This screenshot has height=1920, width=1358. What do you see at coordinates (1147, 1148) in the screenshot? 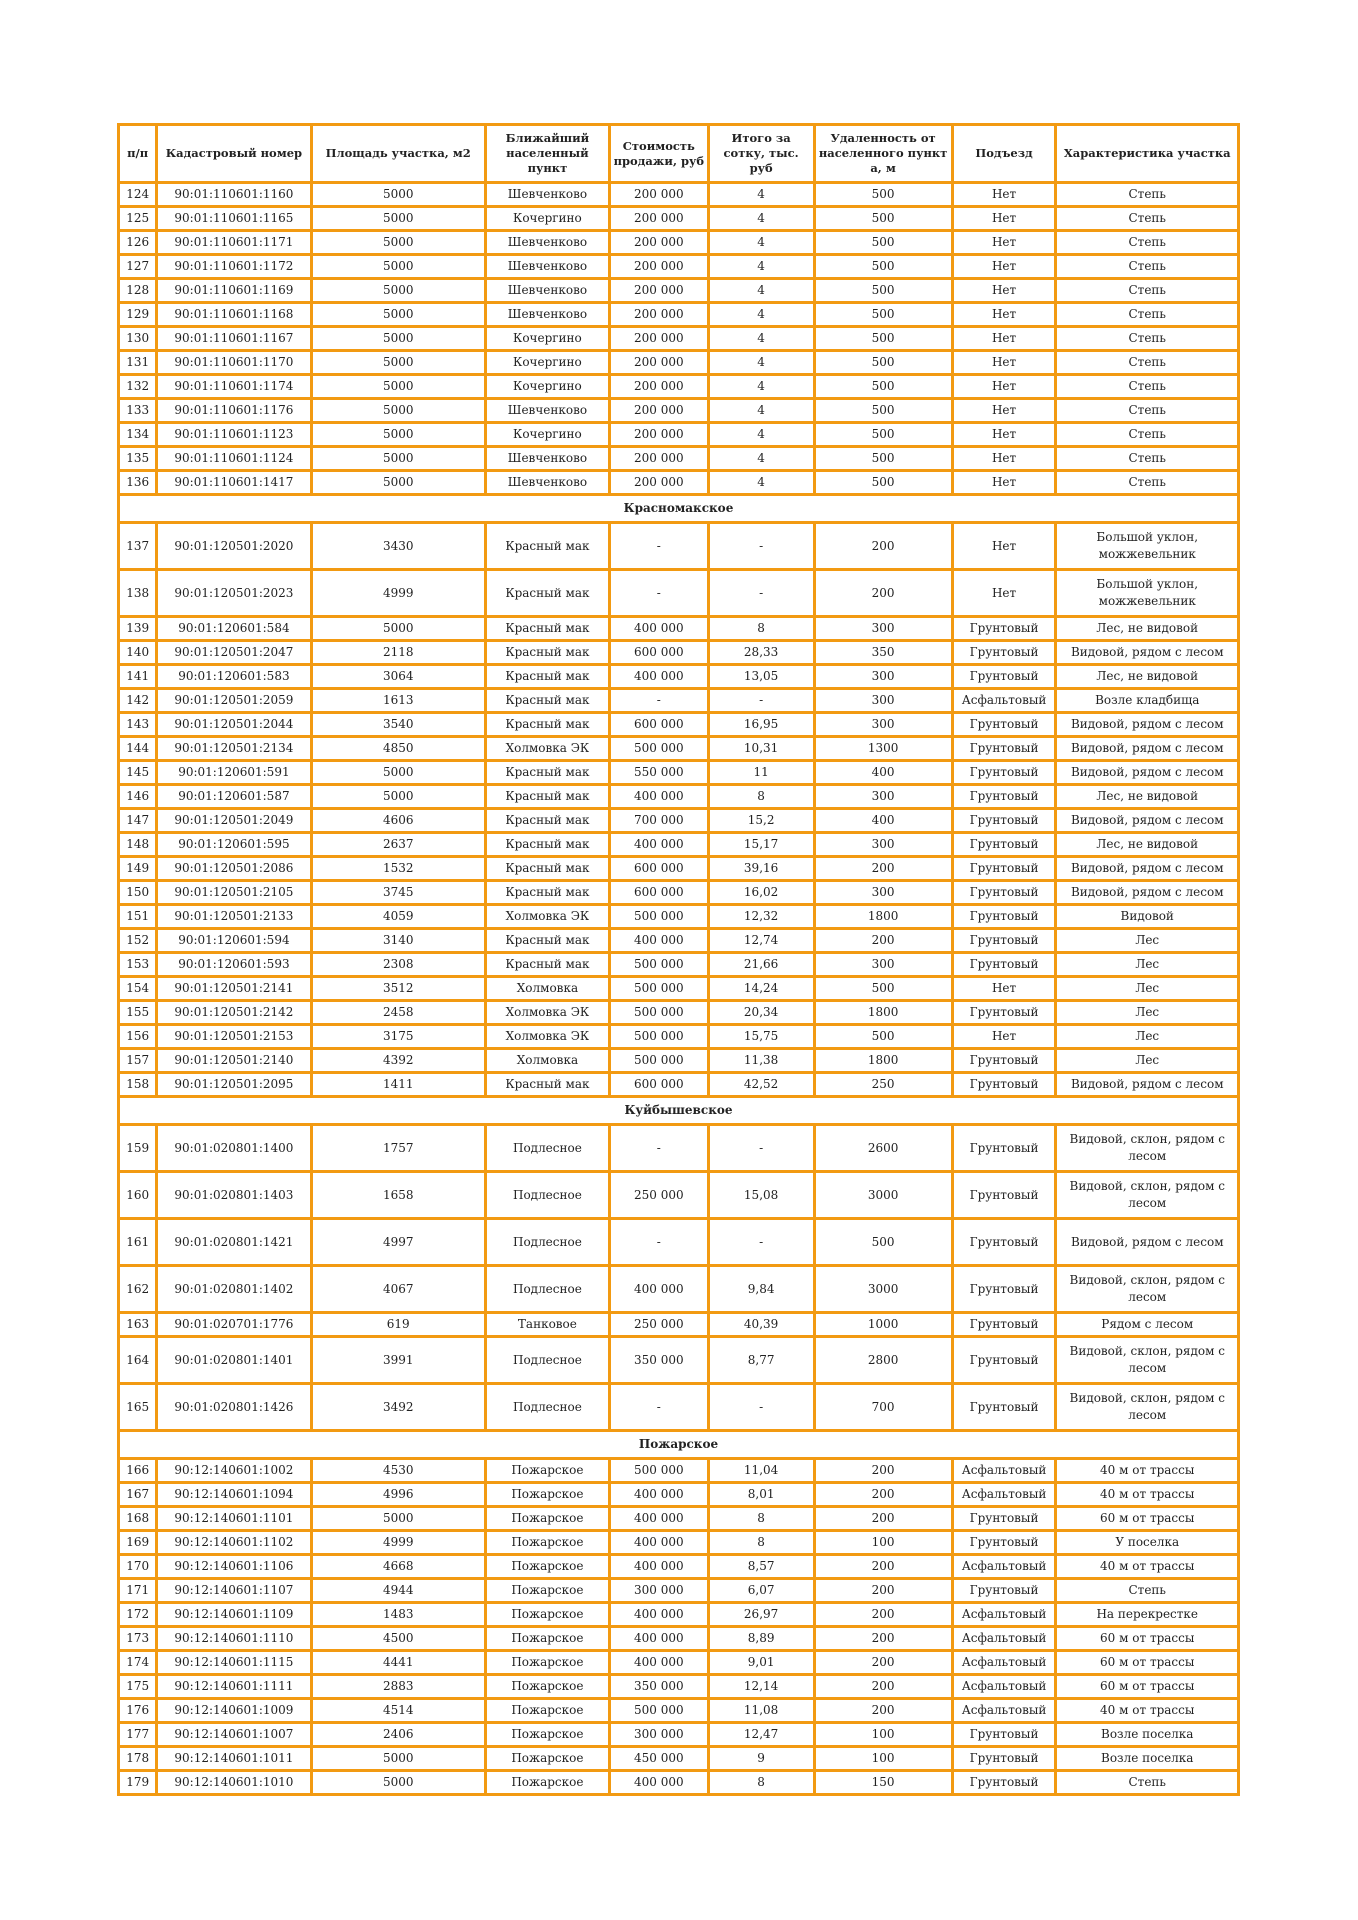
I see `cell-plot-characteristics: Видовой, склон, рядом с лесом` at bounding box center [1147, 1148].